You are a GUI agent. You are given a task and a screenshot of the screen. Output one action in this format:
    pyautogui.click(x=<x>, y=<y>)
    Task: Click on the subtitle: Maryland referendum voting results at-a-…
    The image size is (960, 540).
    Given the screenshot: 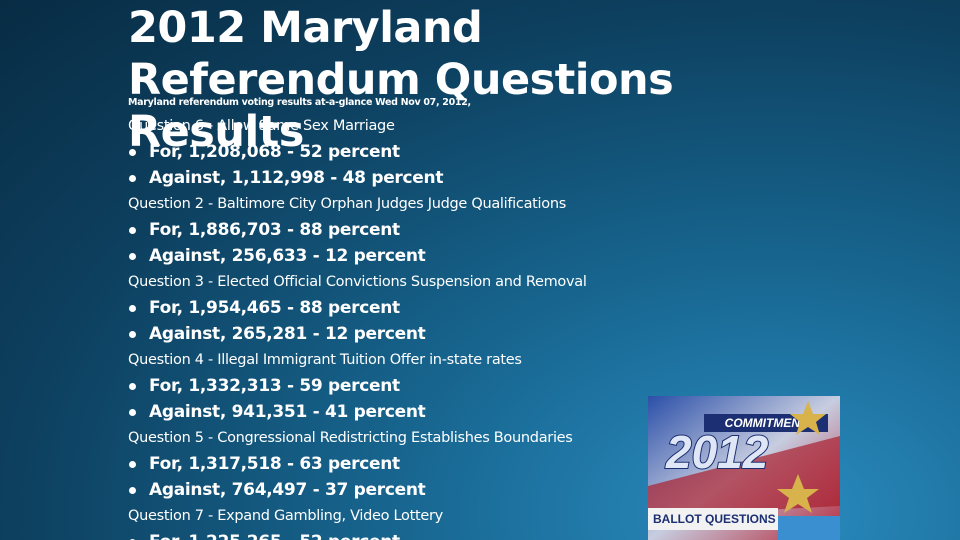 What is the action you would take?
    pyautogui.click(x=299, y=102)
    